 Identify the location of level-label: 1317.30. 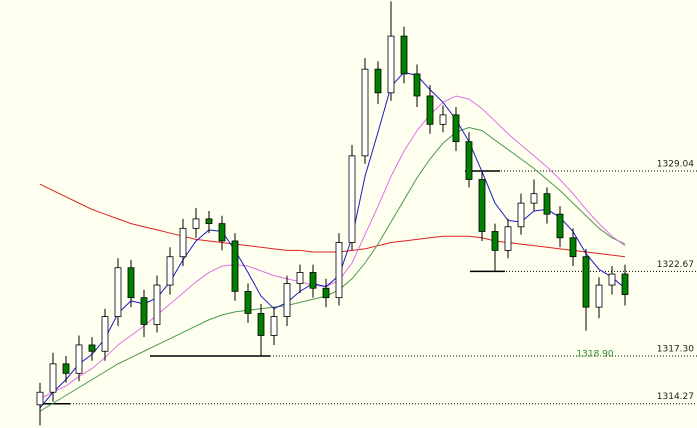
(675, 349).